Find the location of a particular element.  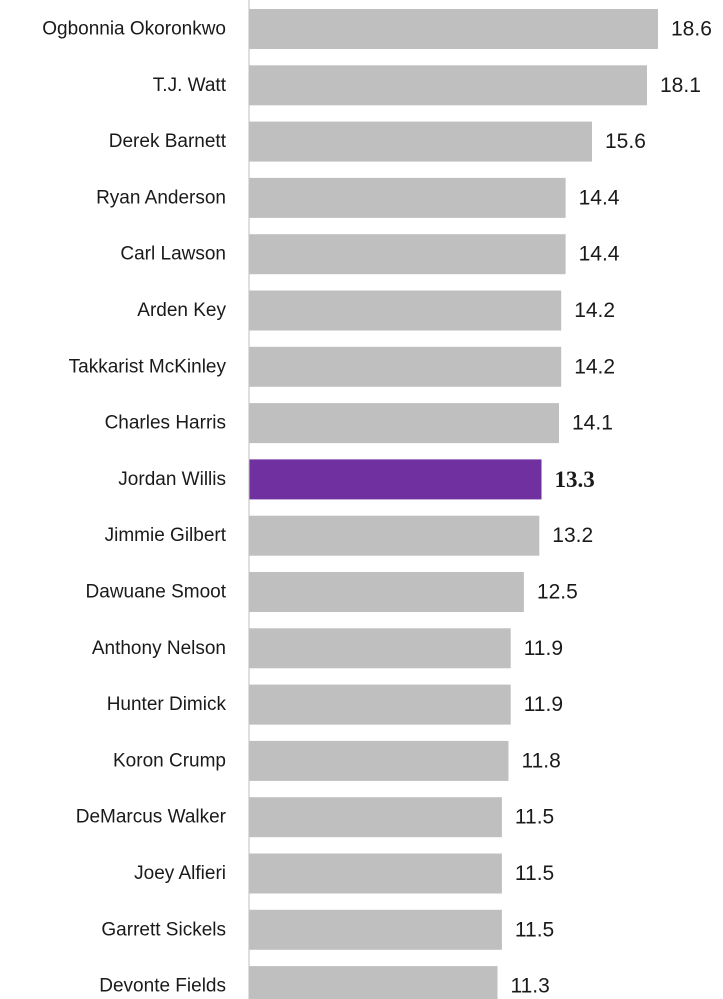

category-label-charles-harris: Charles Harris is located at coordinates (165, 423).